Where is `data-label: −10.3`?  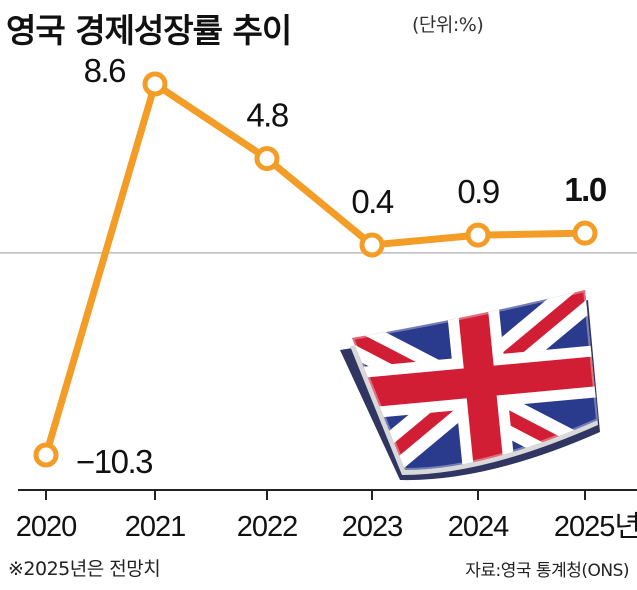
data-label: −10.3 is located at coordinates (114, 461).